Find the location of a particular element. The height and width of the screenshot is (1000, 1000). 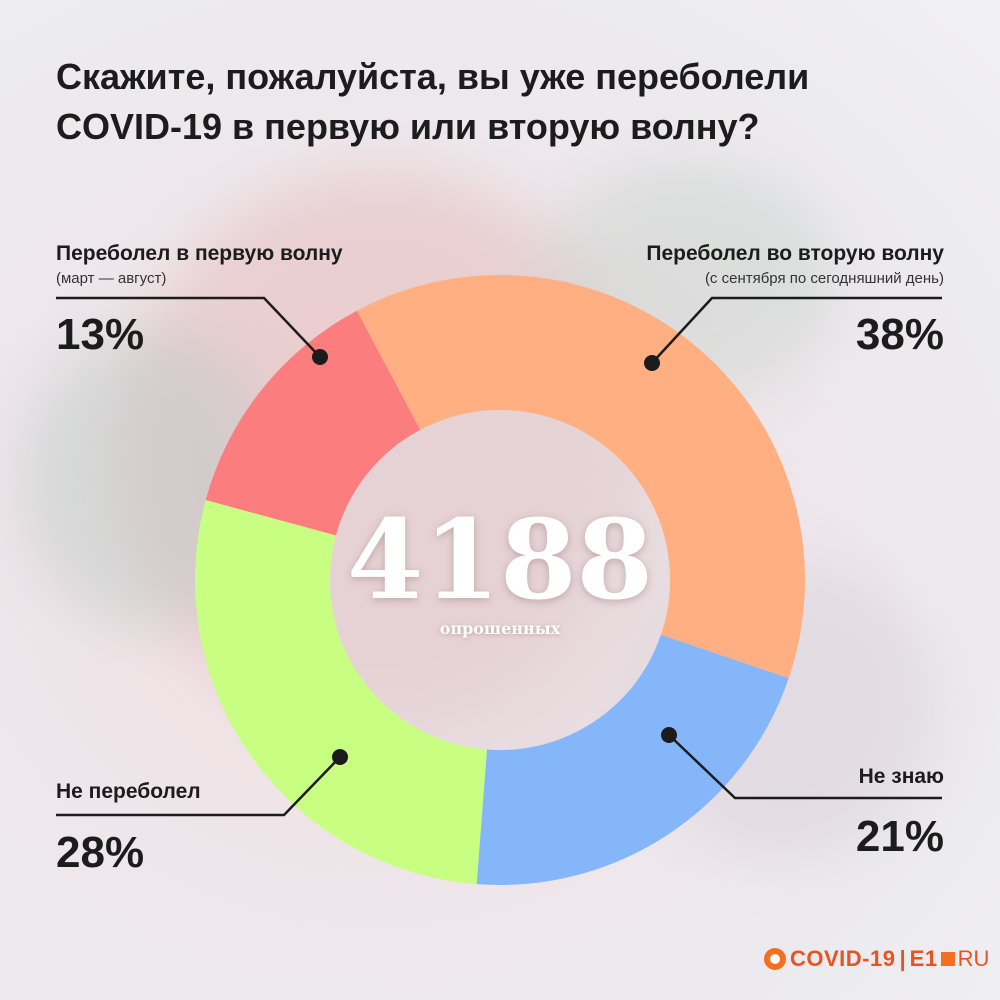

leader-dot-first-wave is located at coordinates (320, 357).